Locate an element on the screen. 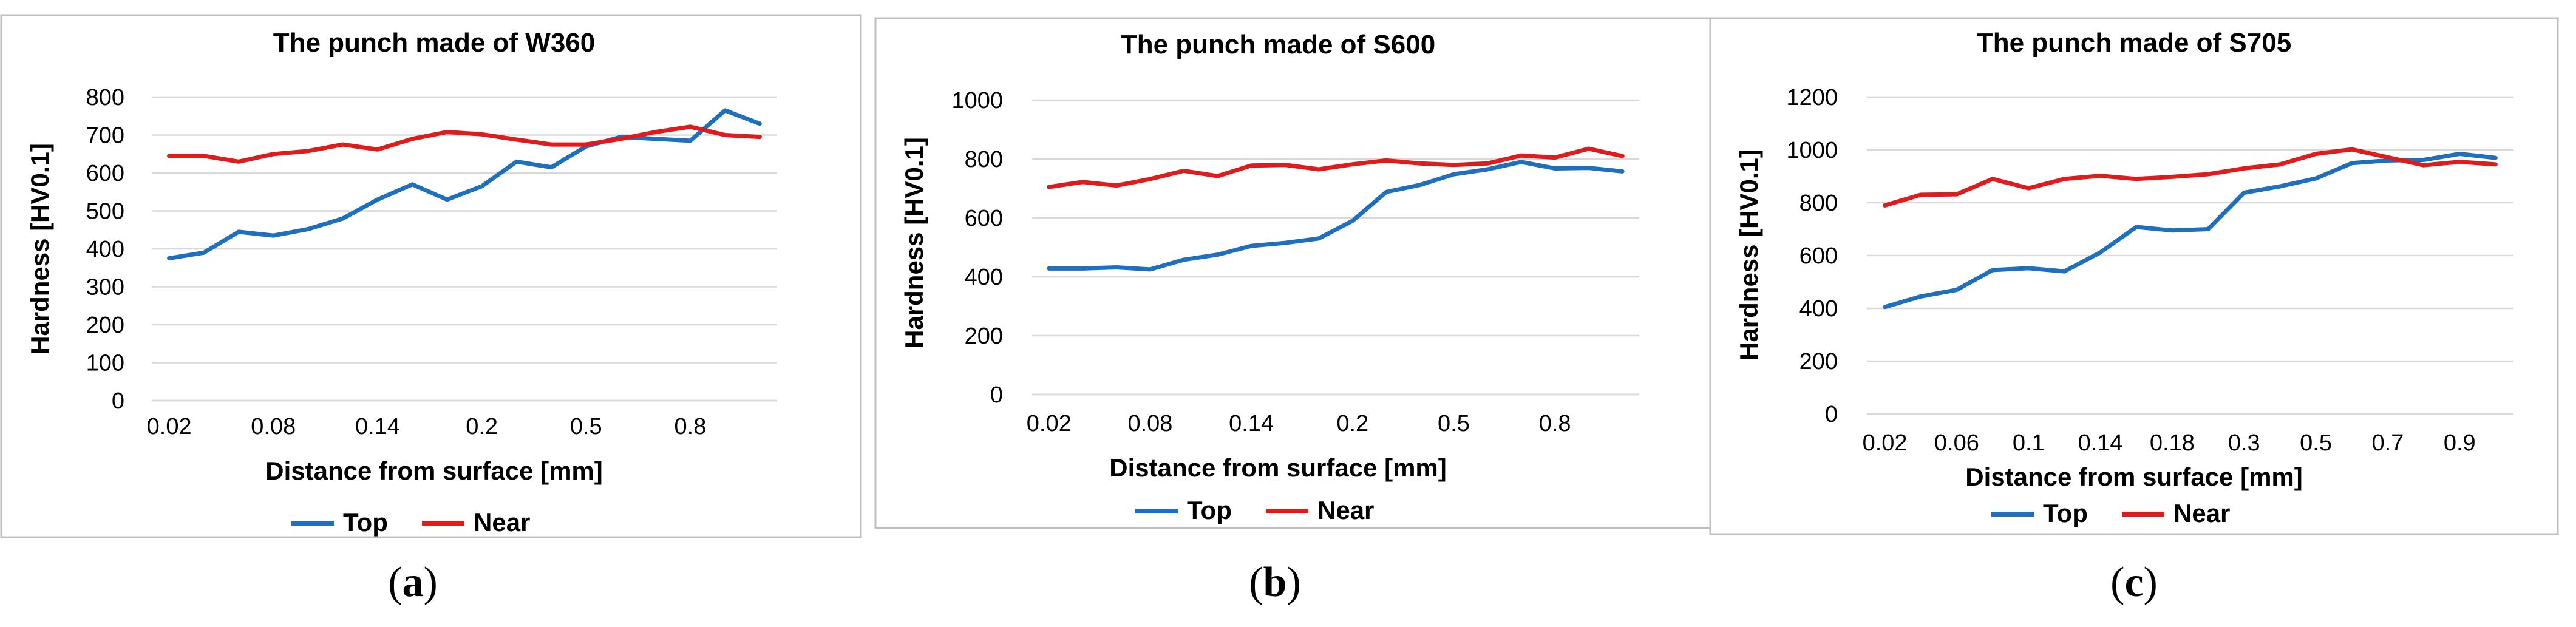  caption-c: (c) is located at coordinates (2134, 582).